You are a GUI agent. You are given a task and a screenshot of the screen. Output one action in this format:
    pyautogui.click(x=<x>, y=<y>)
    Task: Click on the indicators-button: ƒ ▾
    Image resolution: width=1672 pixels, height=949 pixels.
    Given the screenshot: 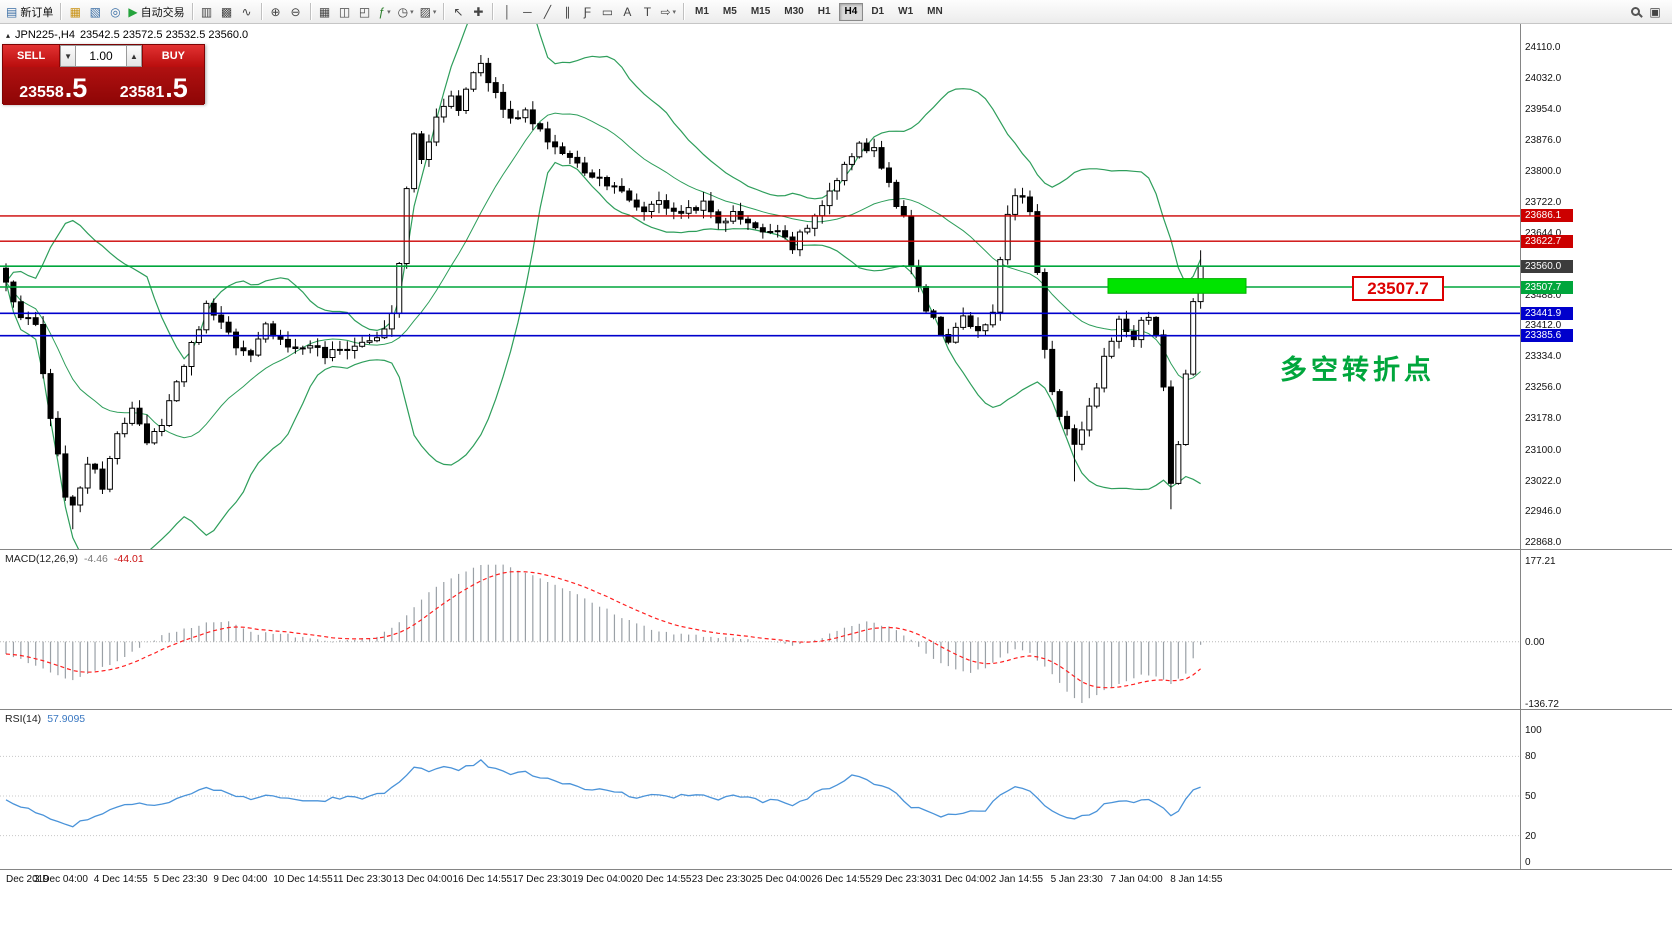 What is the action you would take?
    pyautogui.click(x=385, y=12)
    